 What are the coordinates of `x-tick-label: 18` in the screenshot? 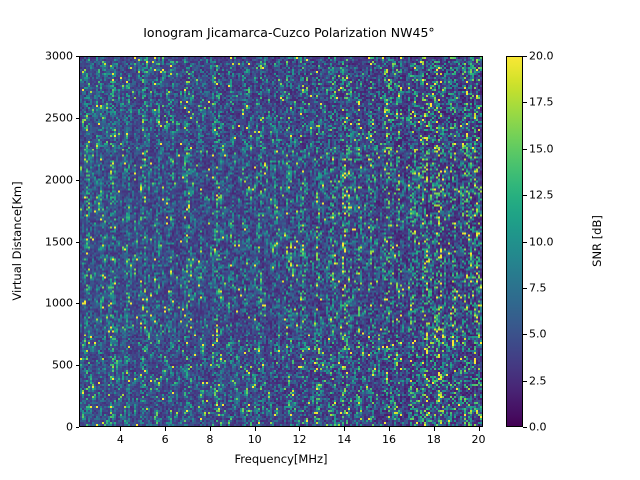 It's located at (433, 439).